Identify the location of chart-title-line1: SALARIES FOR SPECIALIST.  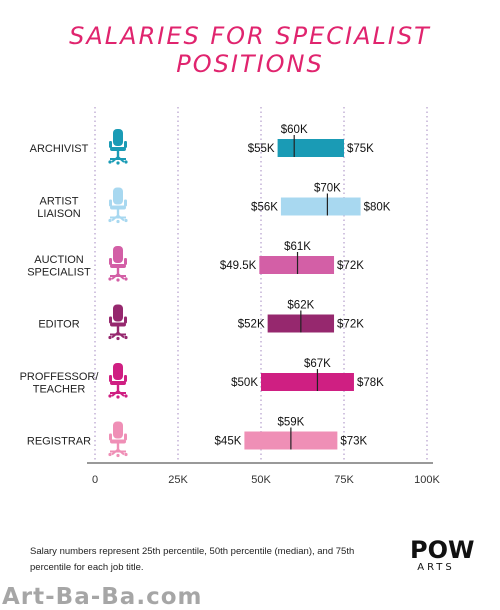
(250, 36).